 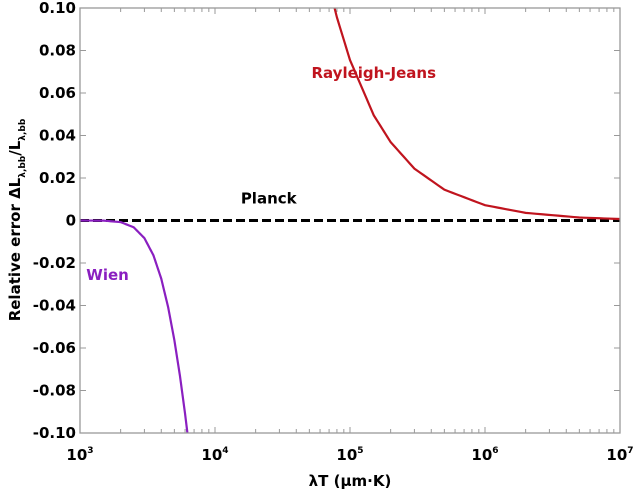 What do you see at coordinates (57, 93) in the screenshot?
I see `y-tick-label: 0.06` at bounding box center [57, 93].